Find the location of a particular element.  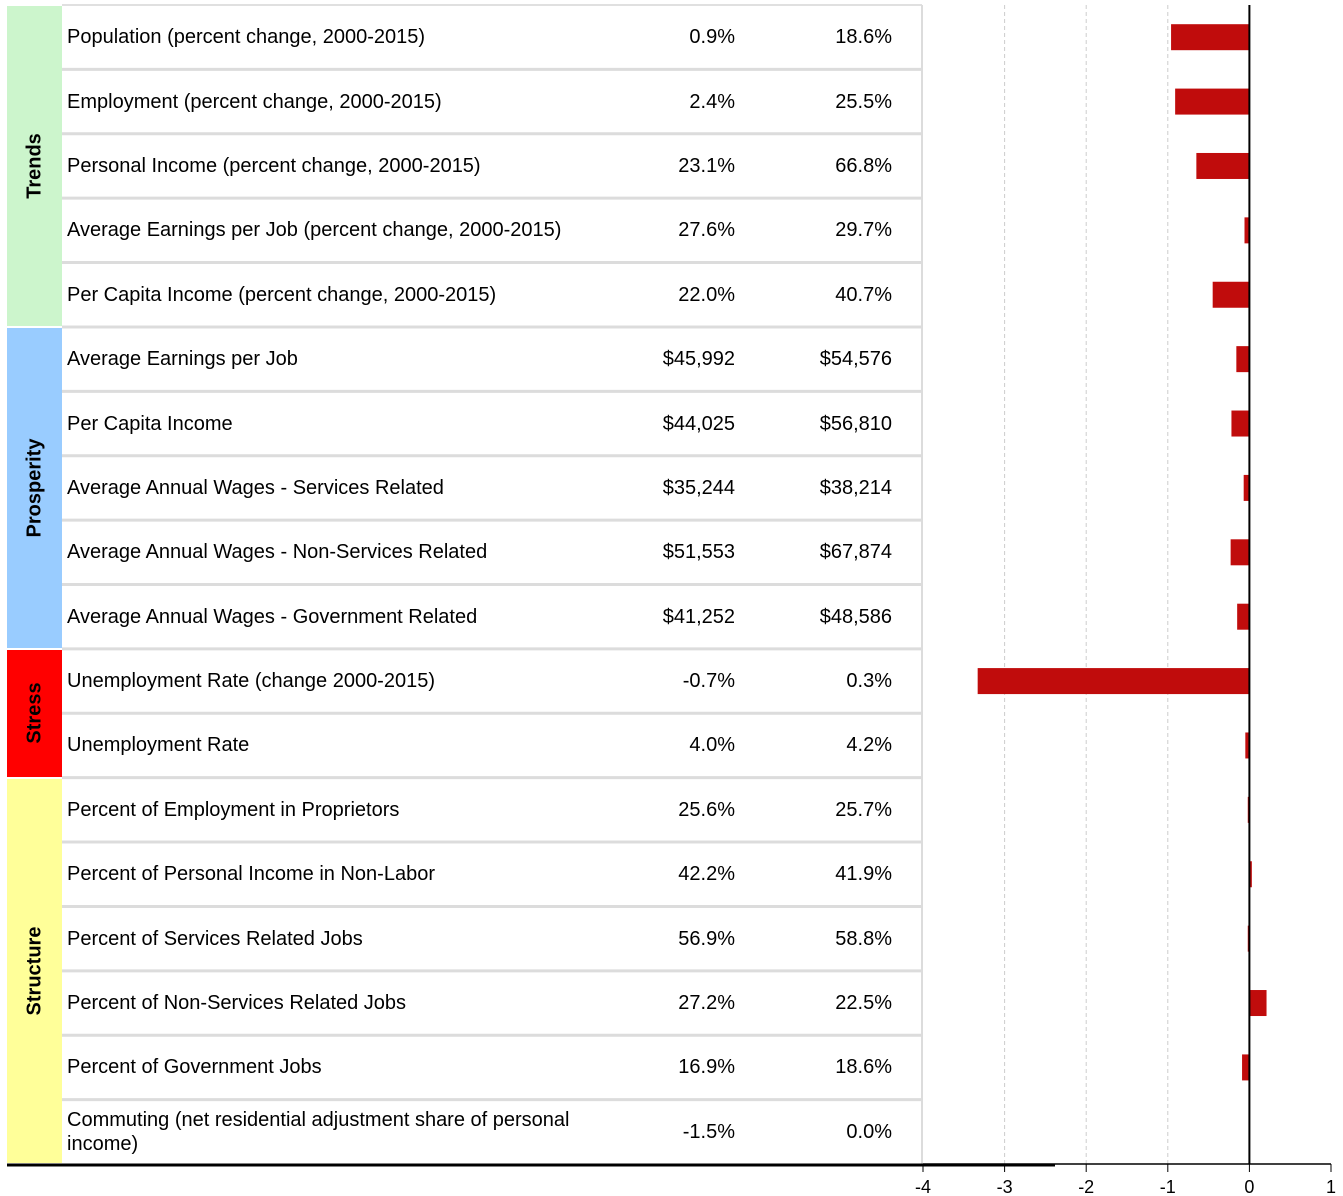

row-label: Percent of Non-Services Related Jobs is located at coordinates (237, 1003).